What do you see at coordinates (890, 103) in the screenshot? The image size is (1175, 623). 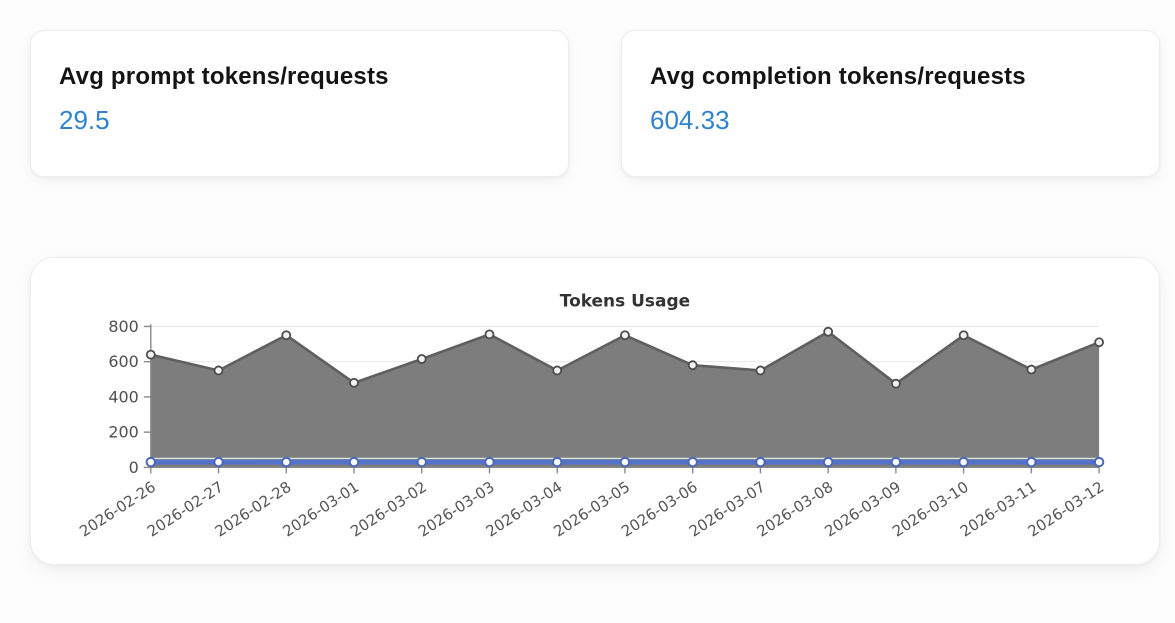 I see `stat-card-avg-completion-tokens: Avg completion tokens/requests 604.33` at bounding box center [890, 103].